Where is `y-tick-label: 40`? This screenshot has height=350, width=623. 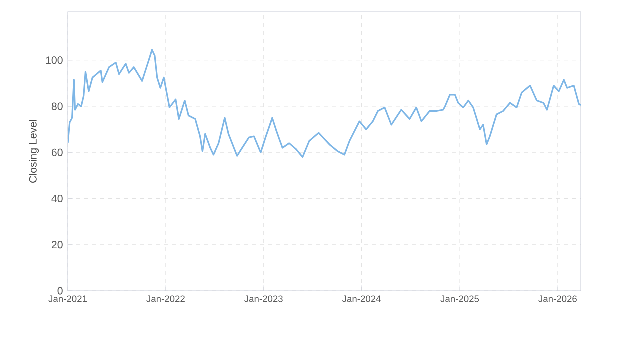 y-tick-label: 40 is located at coordinates (57, 198).